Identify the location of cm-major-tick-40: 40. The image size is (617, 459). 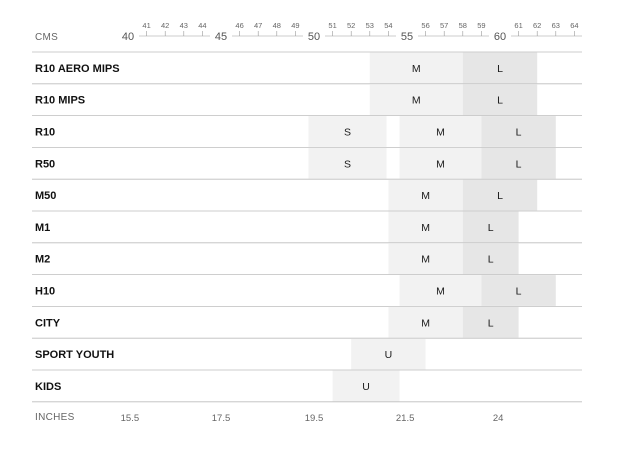
(128, 37).